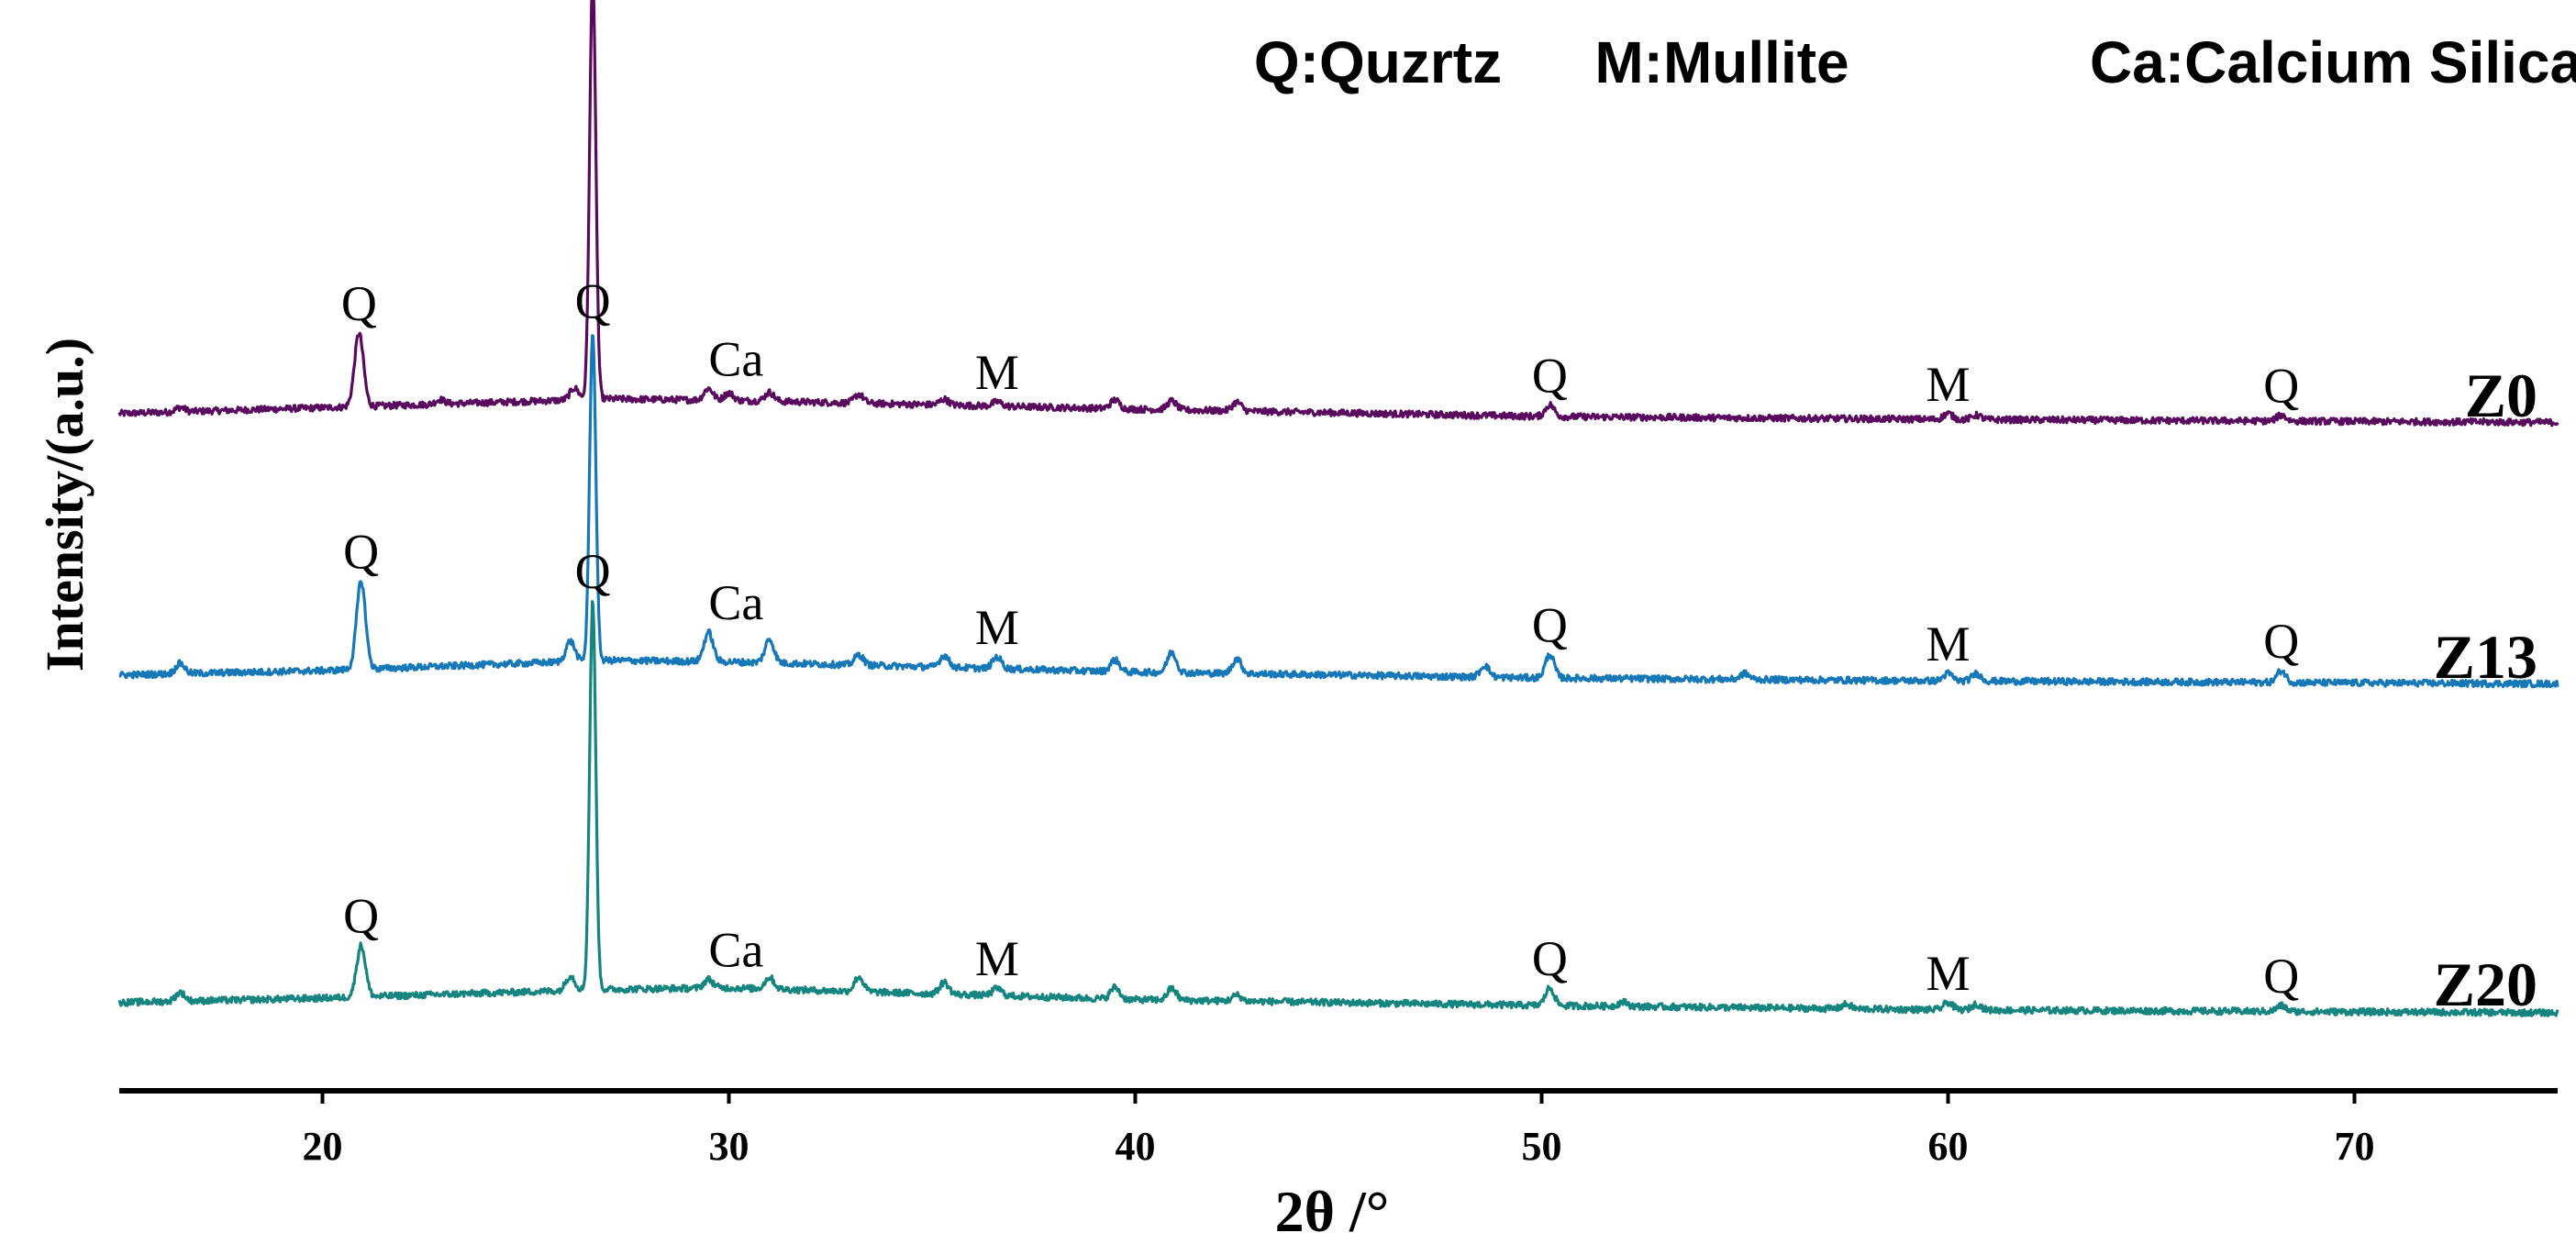 This screenshot has width=2576, height=1255. What do you see at coordinates (2281, 642) in the screenshot?
I see `peak-label-z13-6: Q` at bounding box center [2281, 642].